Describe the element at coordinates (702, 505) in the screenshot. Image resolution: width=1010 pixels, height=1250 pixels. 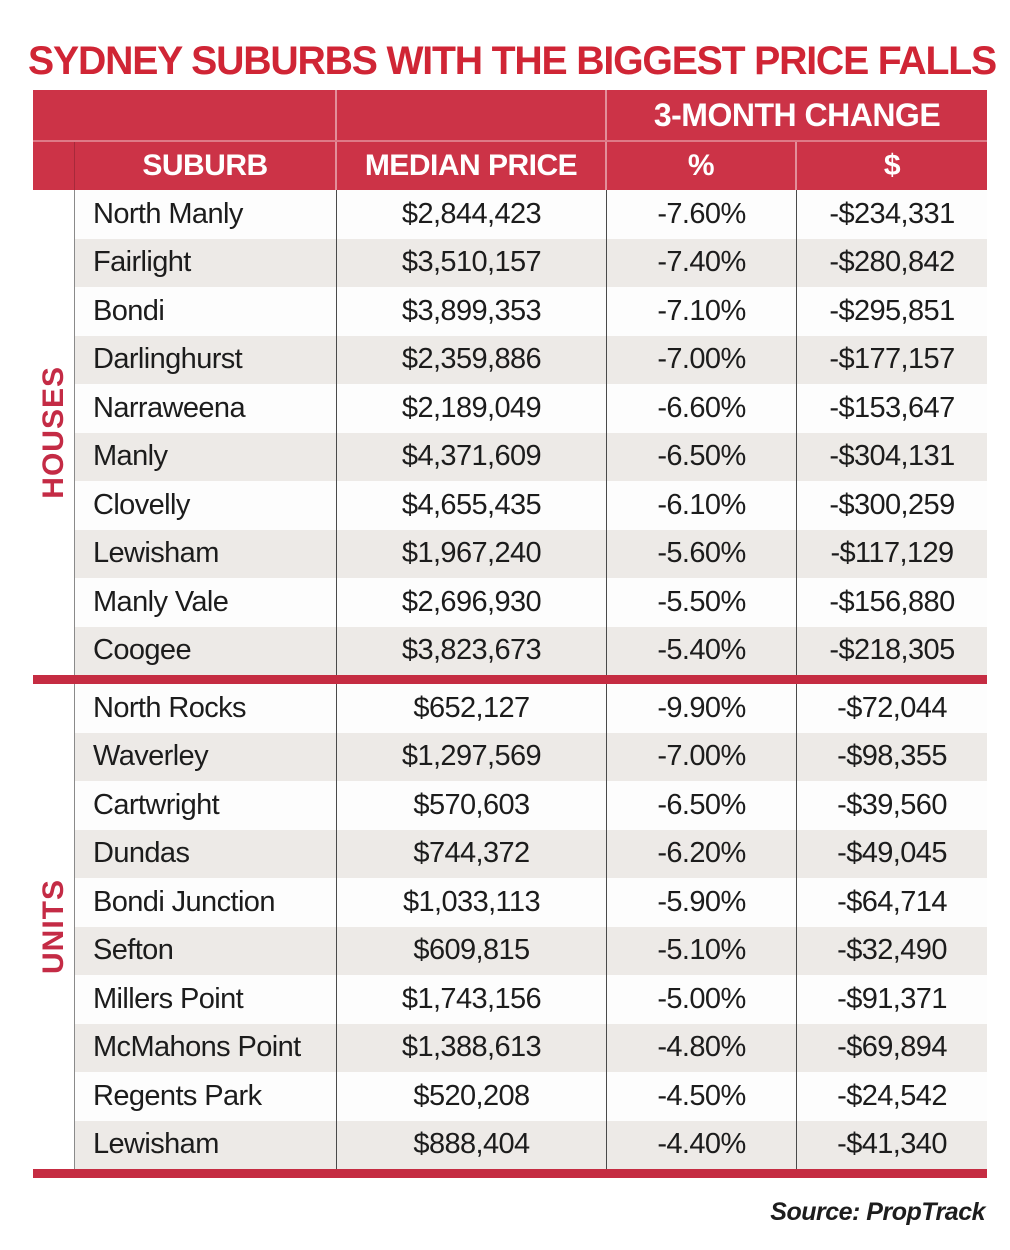
I see `pct-change-cell: -6.10%` at that location.